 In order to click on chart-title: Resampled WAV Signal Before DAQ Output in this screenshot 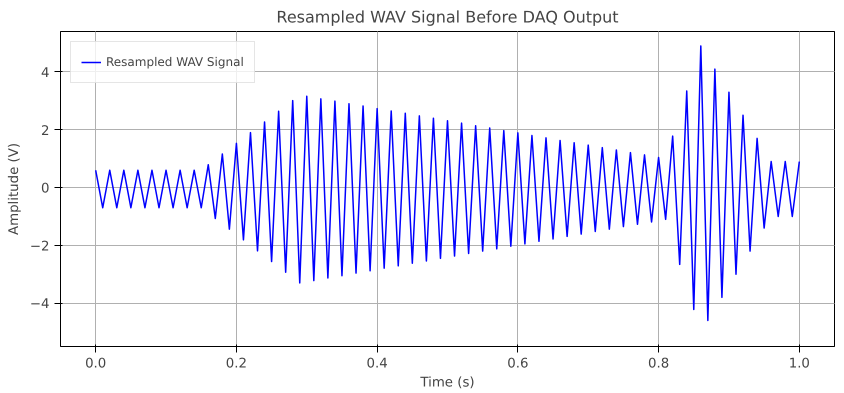, I will do `click(447, 17)`.